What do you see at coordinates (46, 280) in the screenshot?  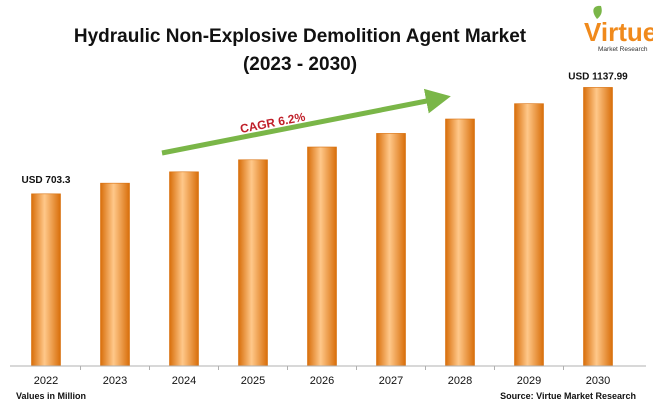 I see `bar-2022` at bounding box center [46, 280].